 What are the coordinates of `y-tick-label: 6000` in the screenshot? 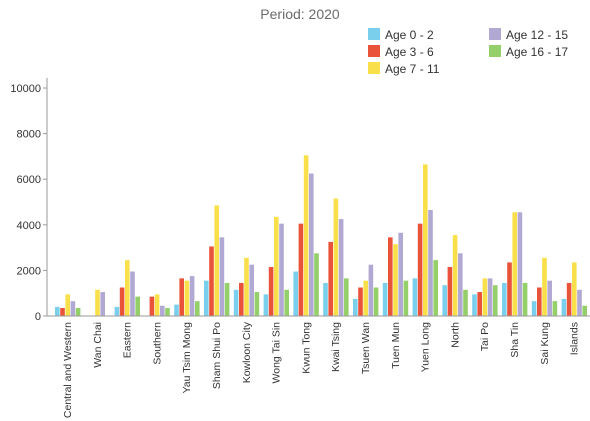 It's located at (29, 180).